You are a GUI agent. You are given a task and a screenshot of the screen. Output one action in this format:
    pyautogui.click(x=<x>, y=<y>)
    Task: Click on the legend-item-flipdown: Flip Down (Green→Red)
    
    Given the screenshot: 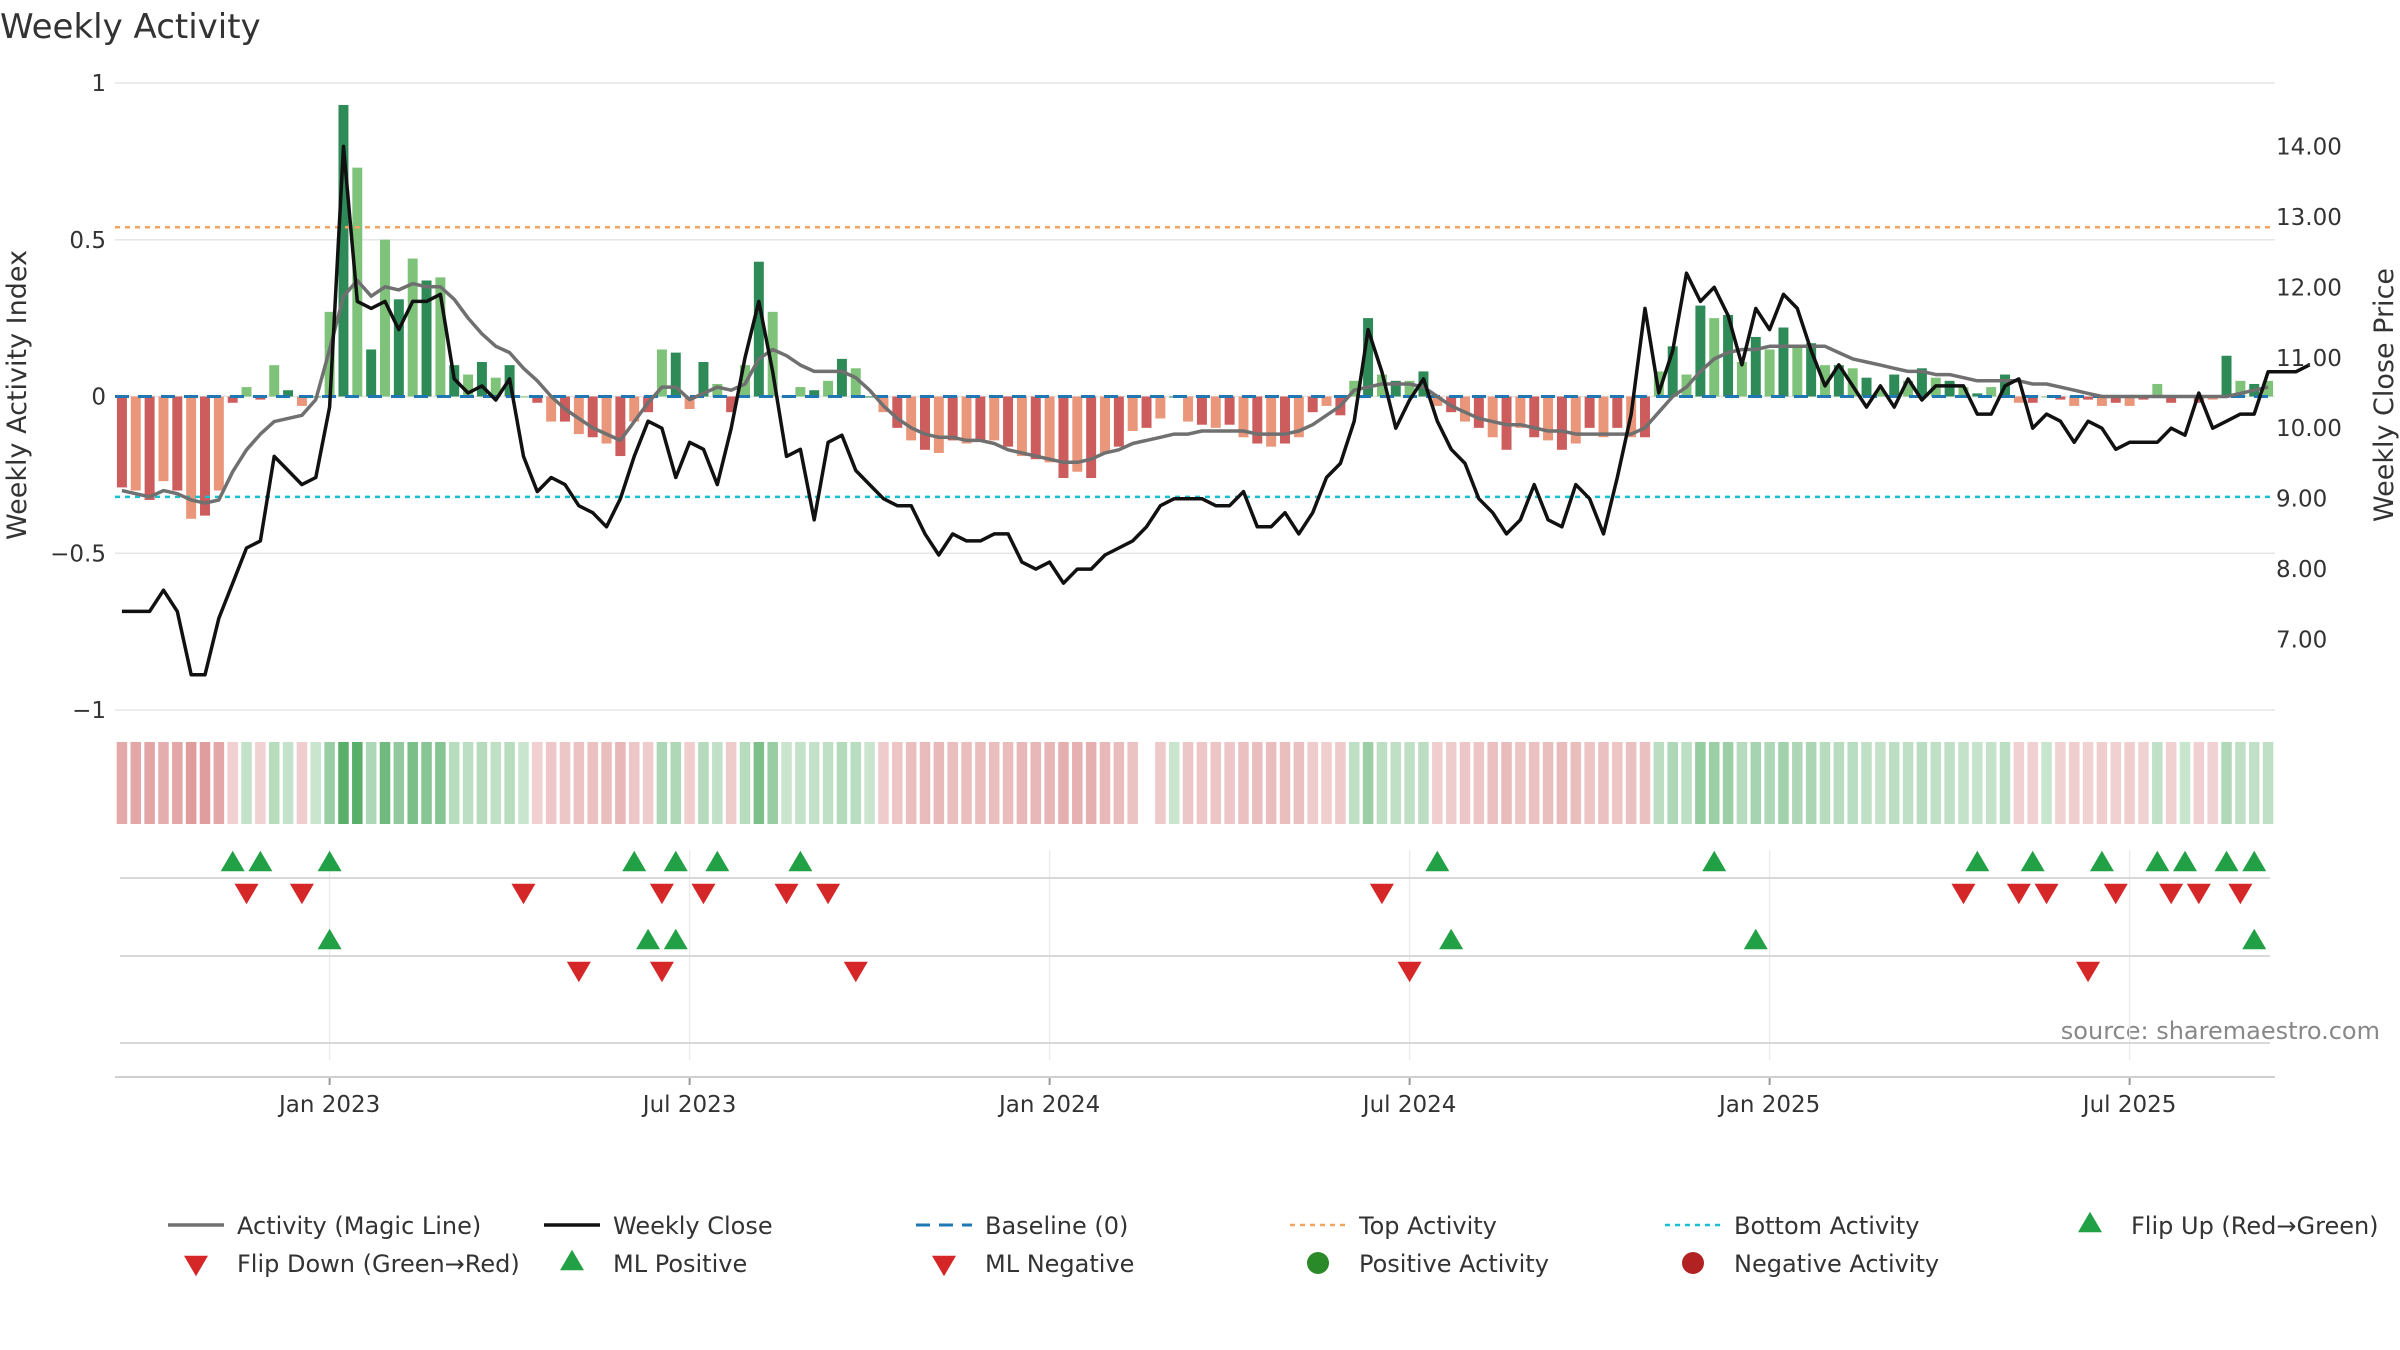 What is the action you would take?
    pyautogui.click(x=352, y=1264)
    